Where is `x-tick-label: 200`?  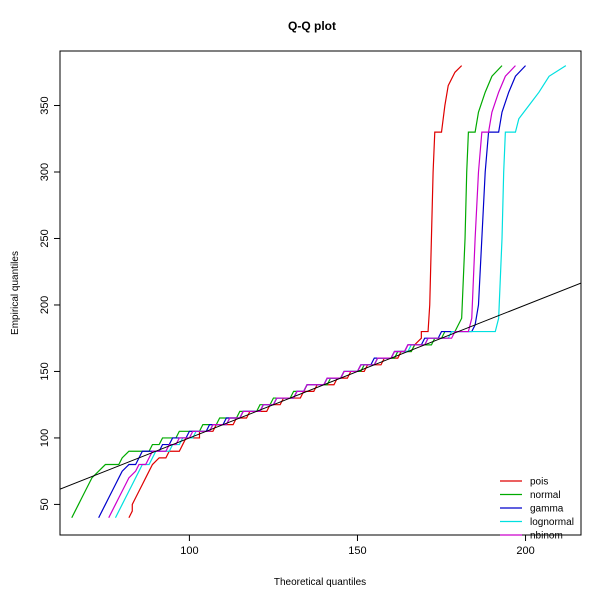 x-tick-label: 200 is located at coordinates (525, 551).